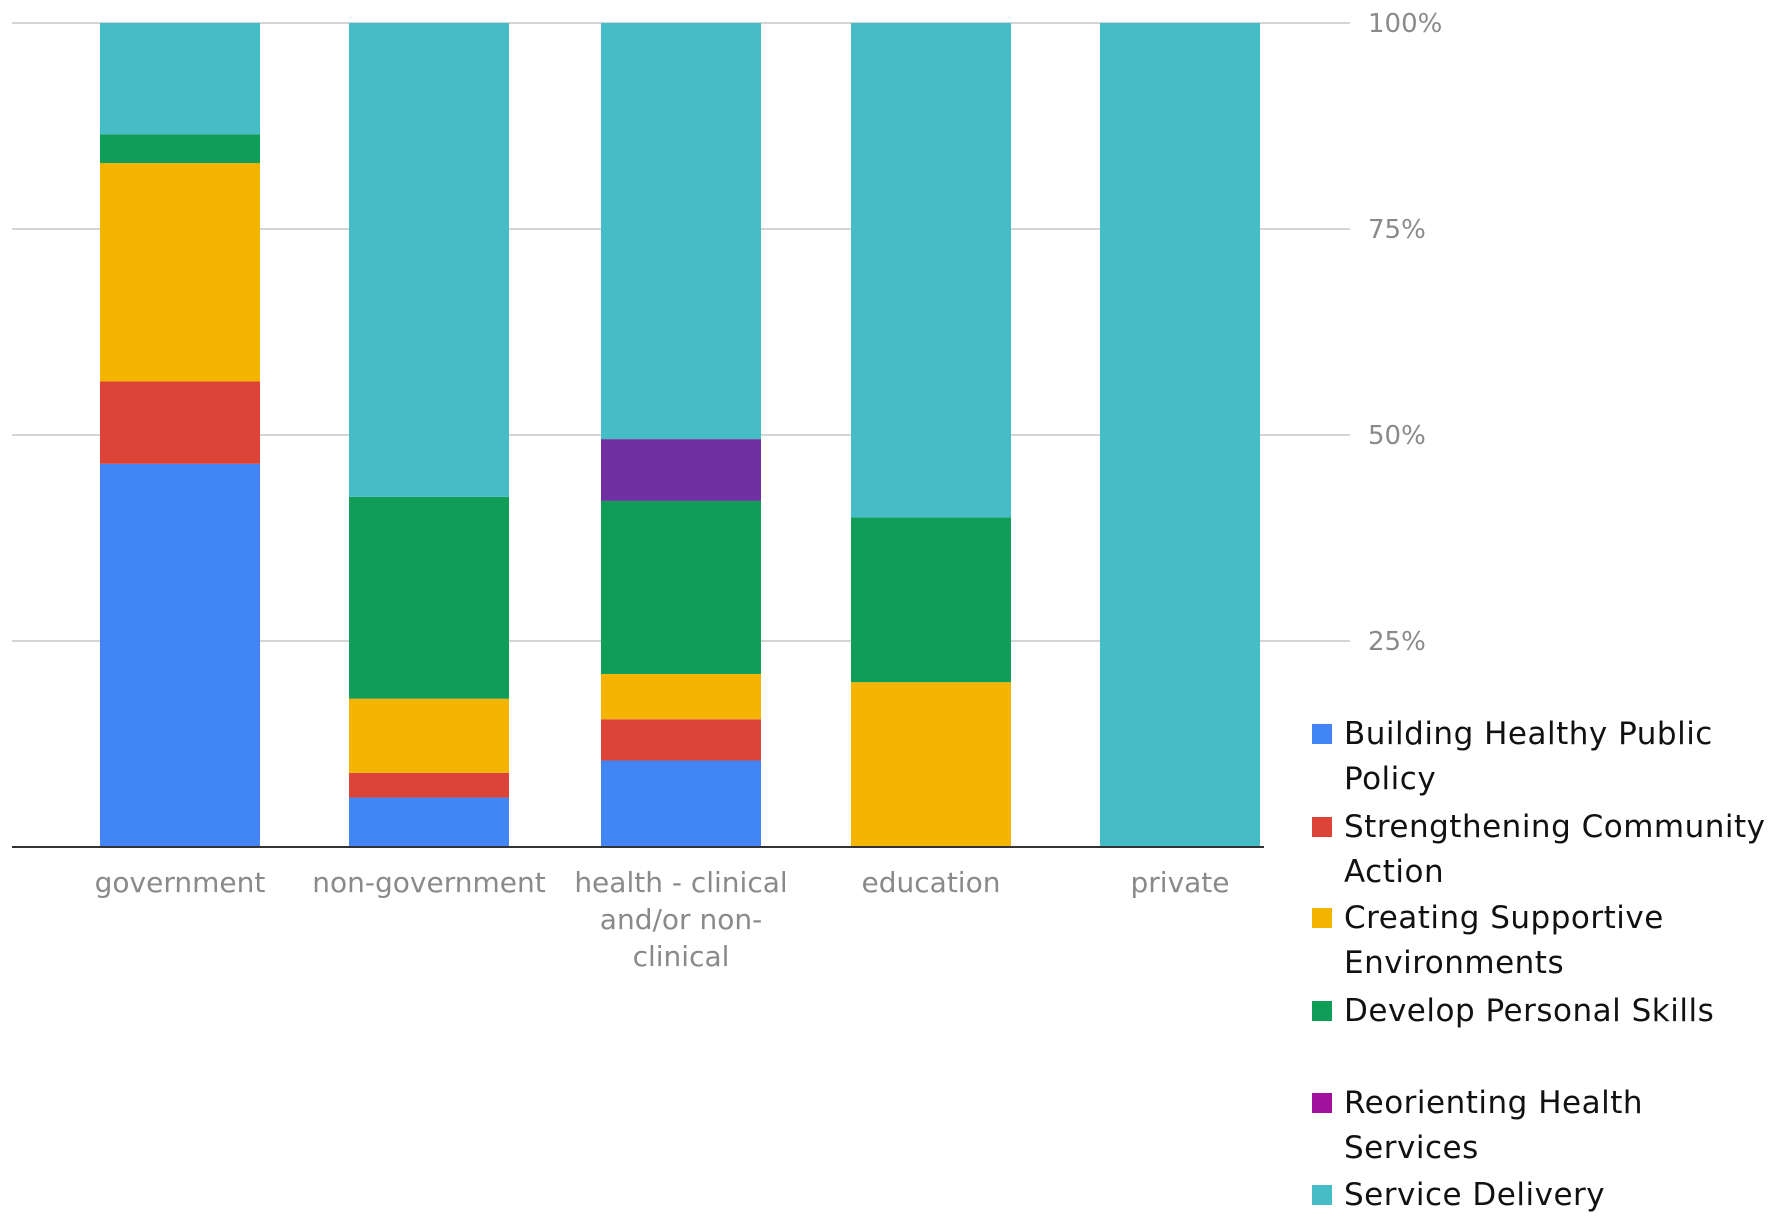 This screenshot has height=1218, width=1791. I want to click on y-tick-label: 75%, so click(1397, 230).